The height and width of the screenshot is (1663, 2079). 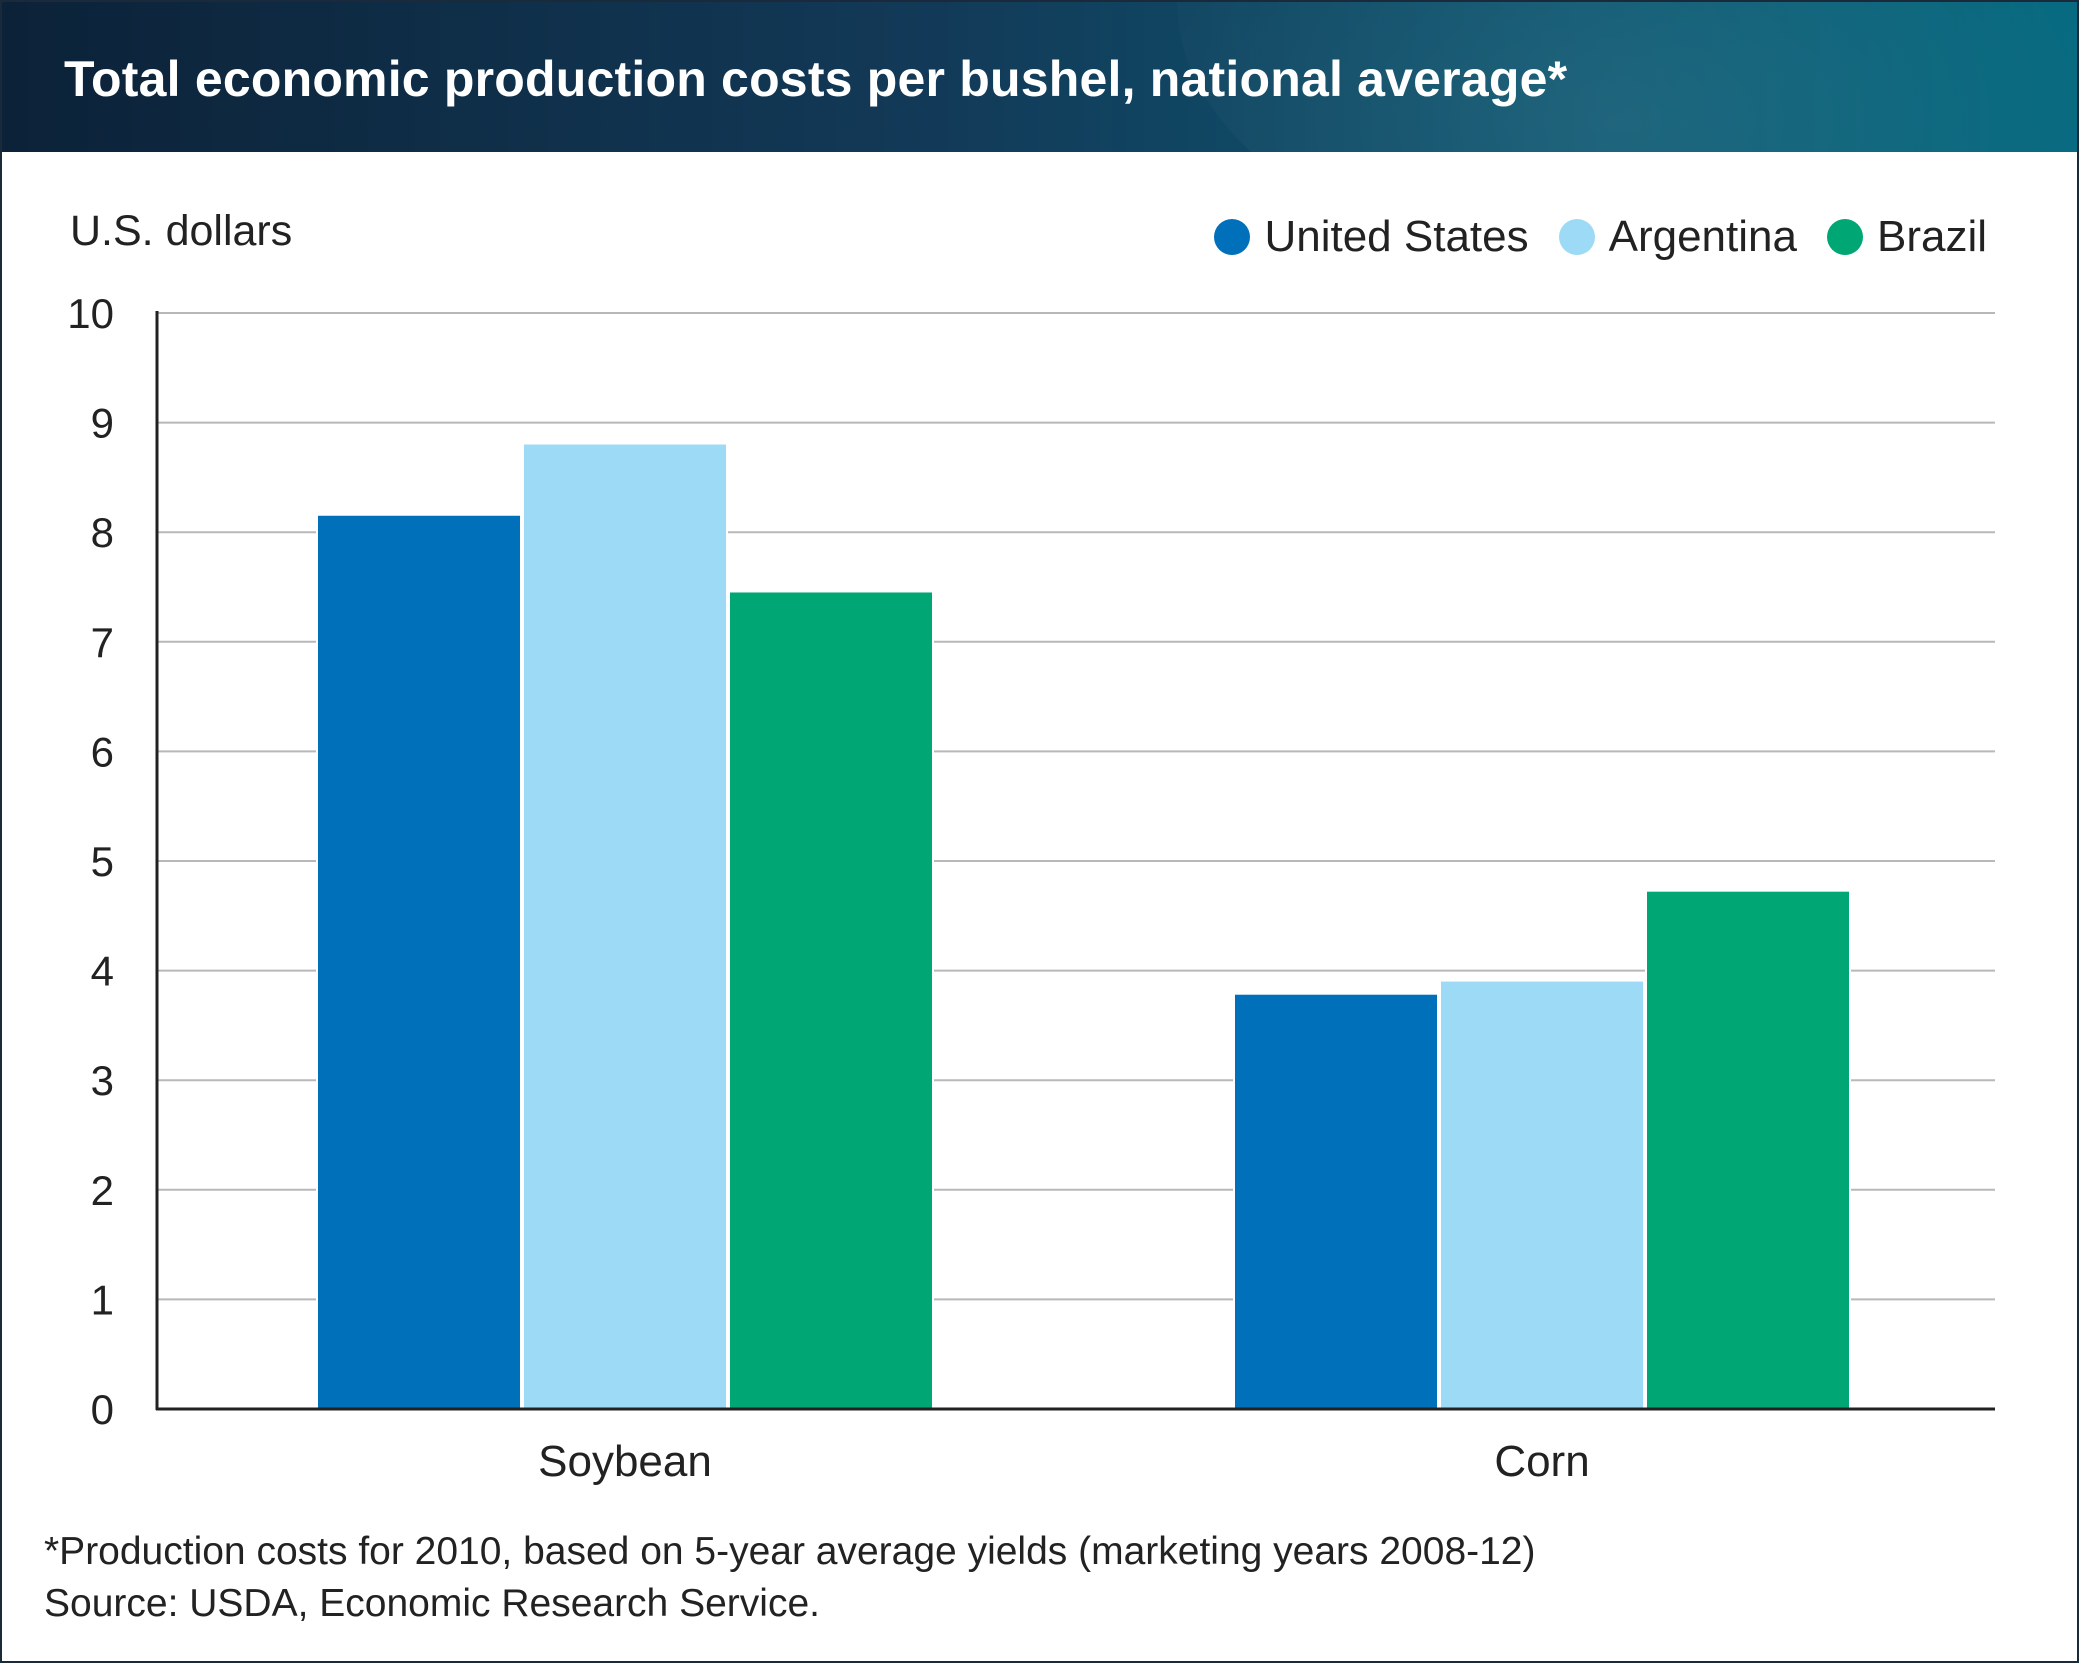 I want to click on bar-soybean-brazil, so click(x=831, y=1000).